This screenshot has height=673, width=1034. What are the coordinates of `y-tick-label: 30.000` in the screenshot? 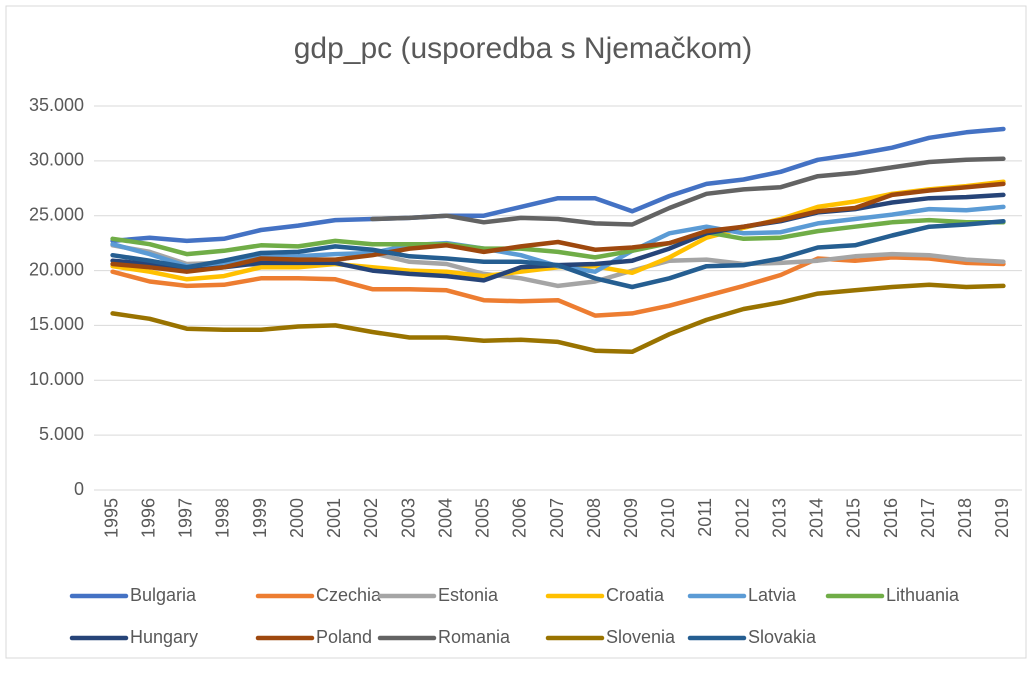 It's located at (56, 160).